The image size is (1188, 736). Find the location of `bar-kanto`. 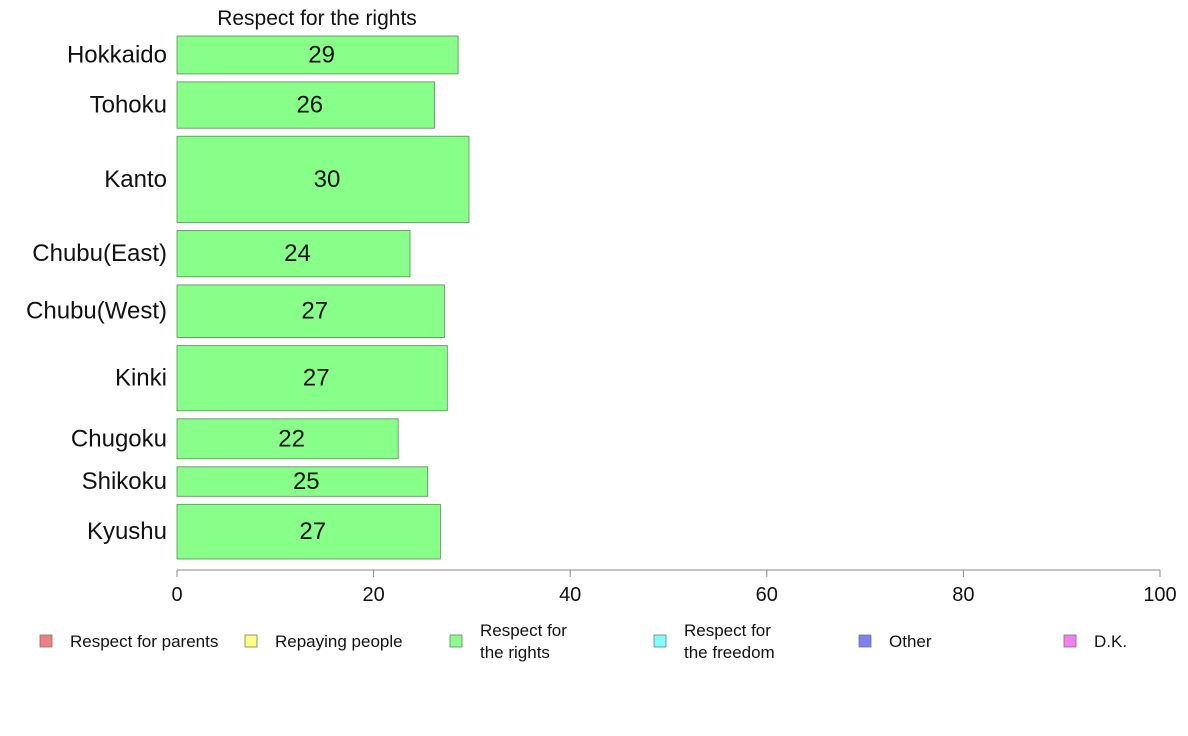

bar-kanto is located at coordinates (323, 179).